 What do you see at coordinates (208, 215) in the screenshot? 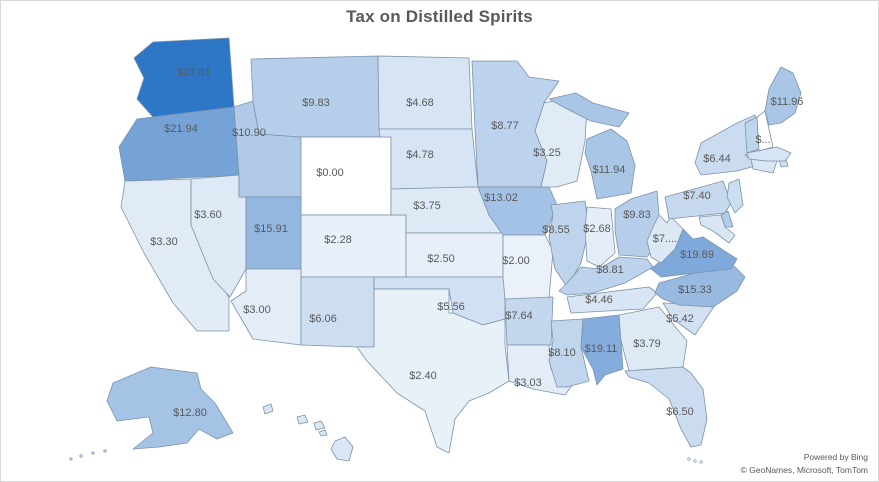
I see `state-label-nv: $3.60` at bounding box center [208, 215].